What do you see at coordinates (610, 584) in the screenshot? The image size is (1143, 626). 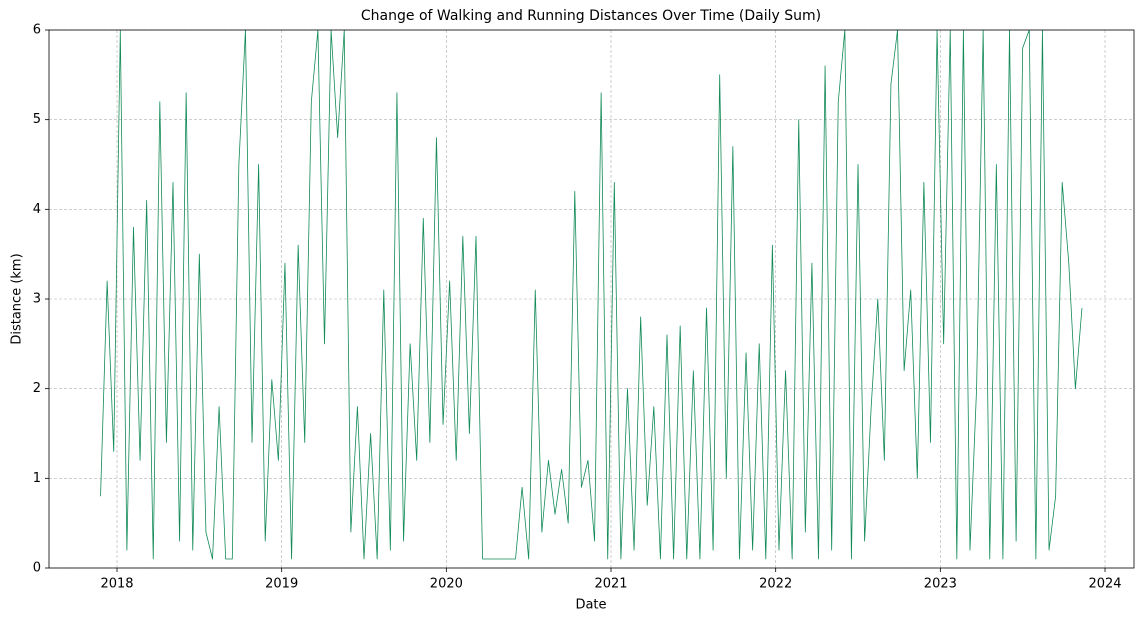 I see `x-tick-label: 2021` at bounding box center [610, 584].